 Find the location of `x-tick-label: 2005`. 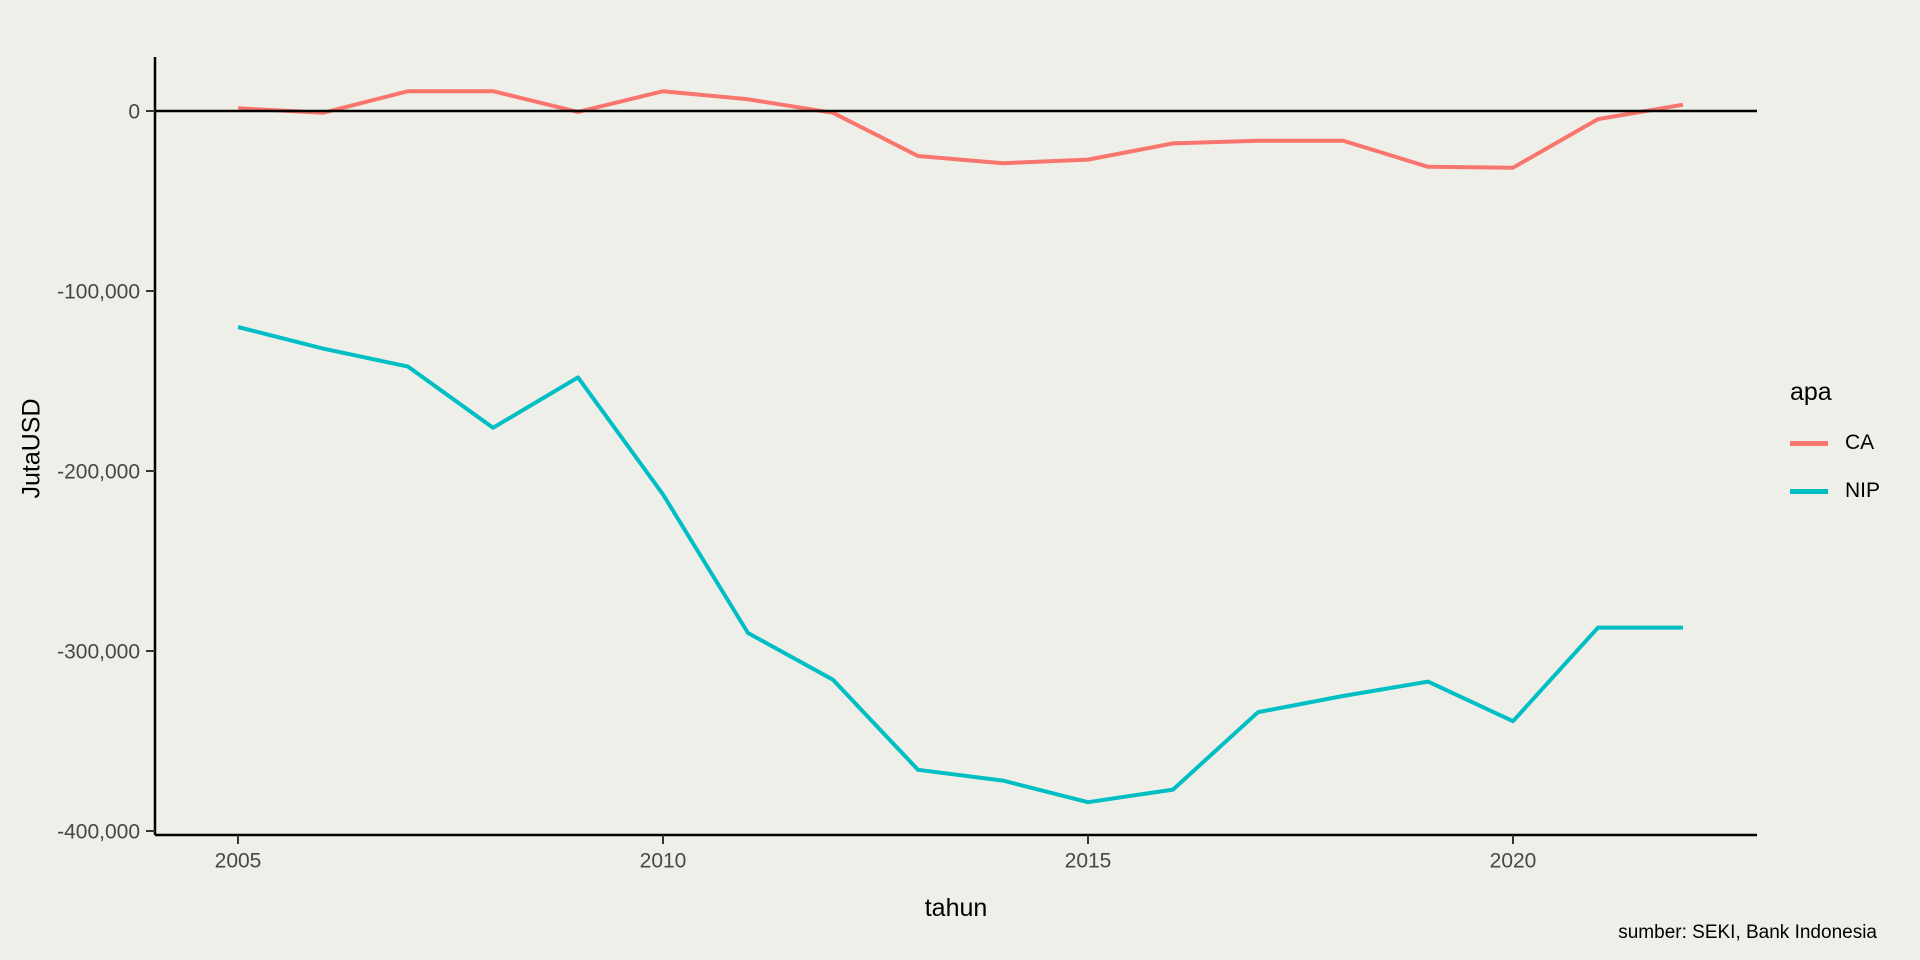

x-tick-label: 2005 is located at coordinates (238, 860).